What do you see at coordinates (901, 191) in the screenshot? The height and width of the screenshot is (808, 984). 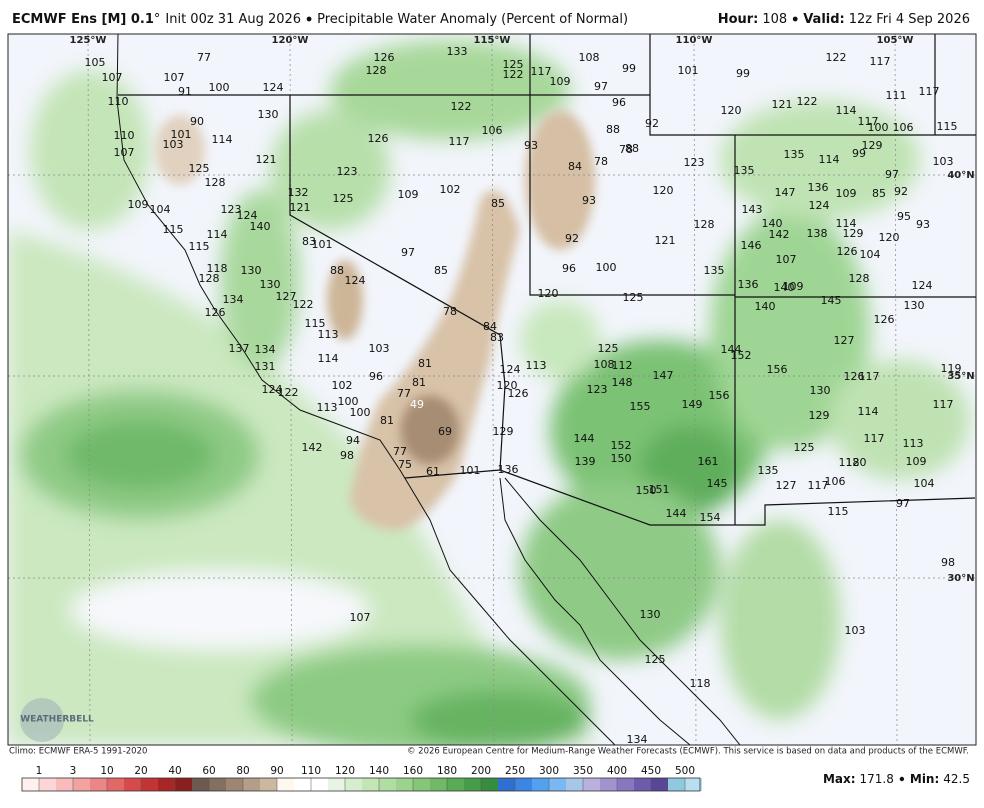 I see `station-value: 92` at bounding box center [901, 191].